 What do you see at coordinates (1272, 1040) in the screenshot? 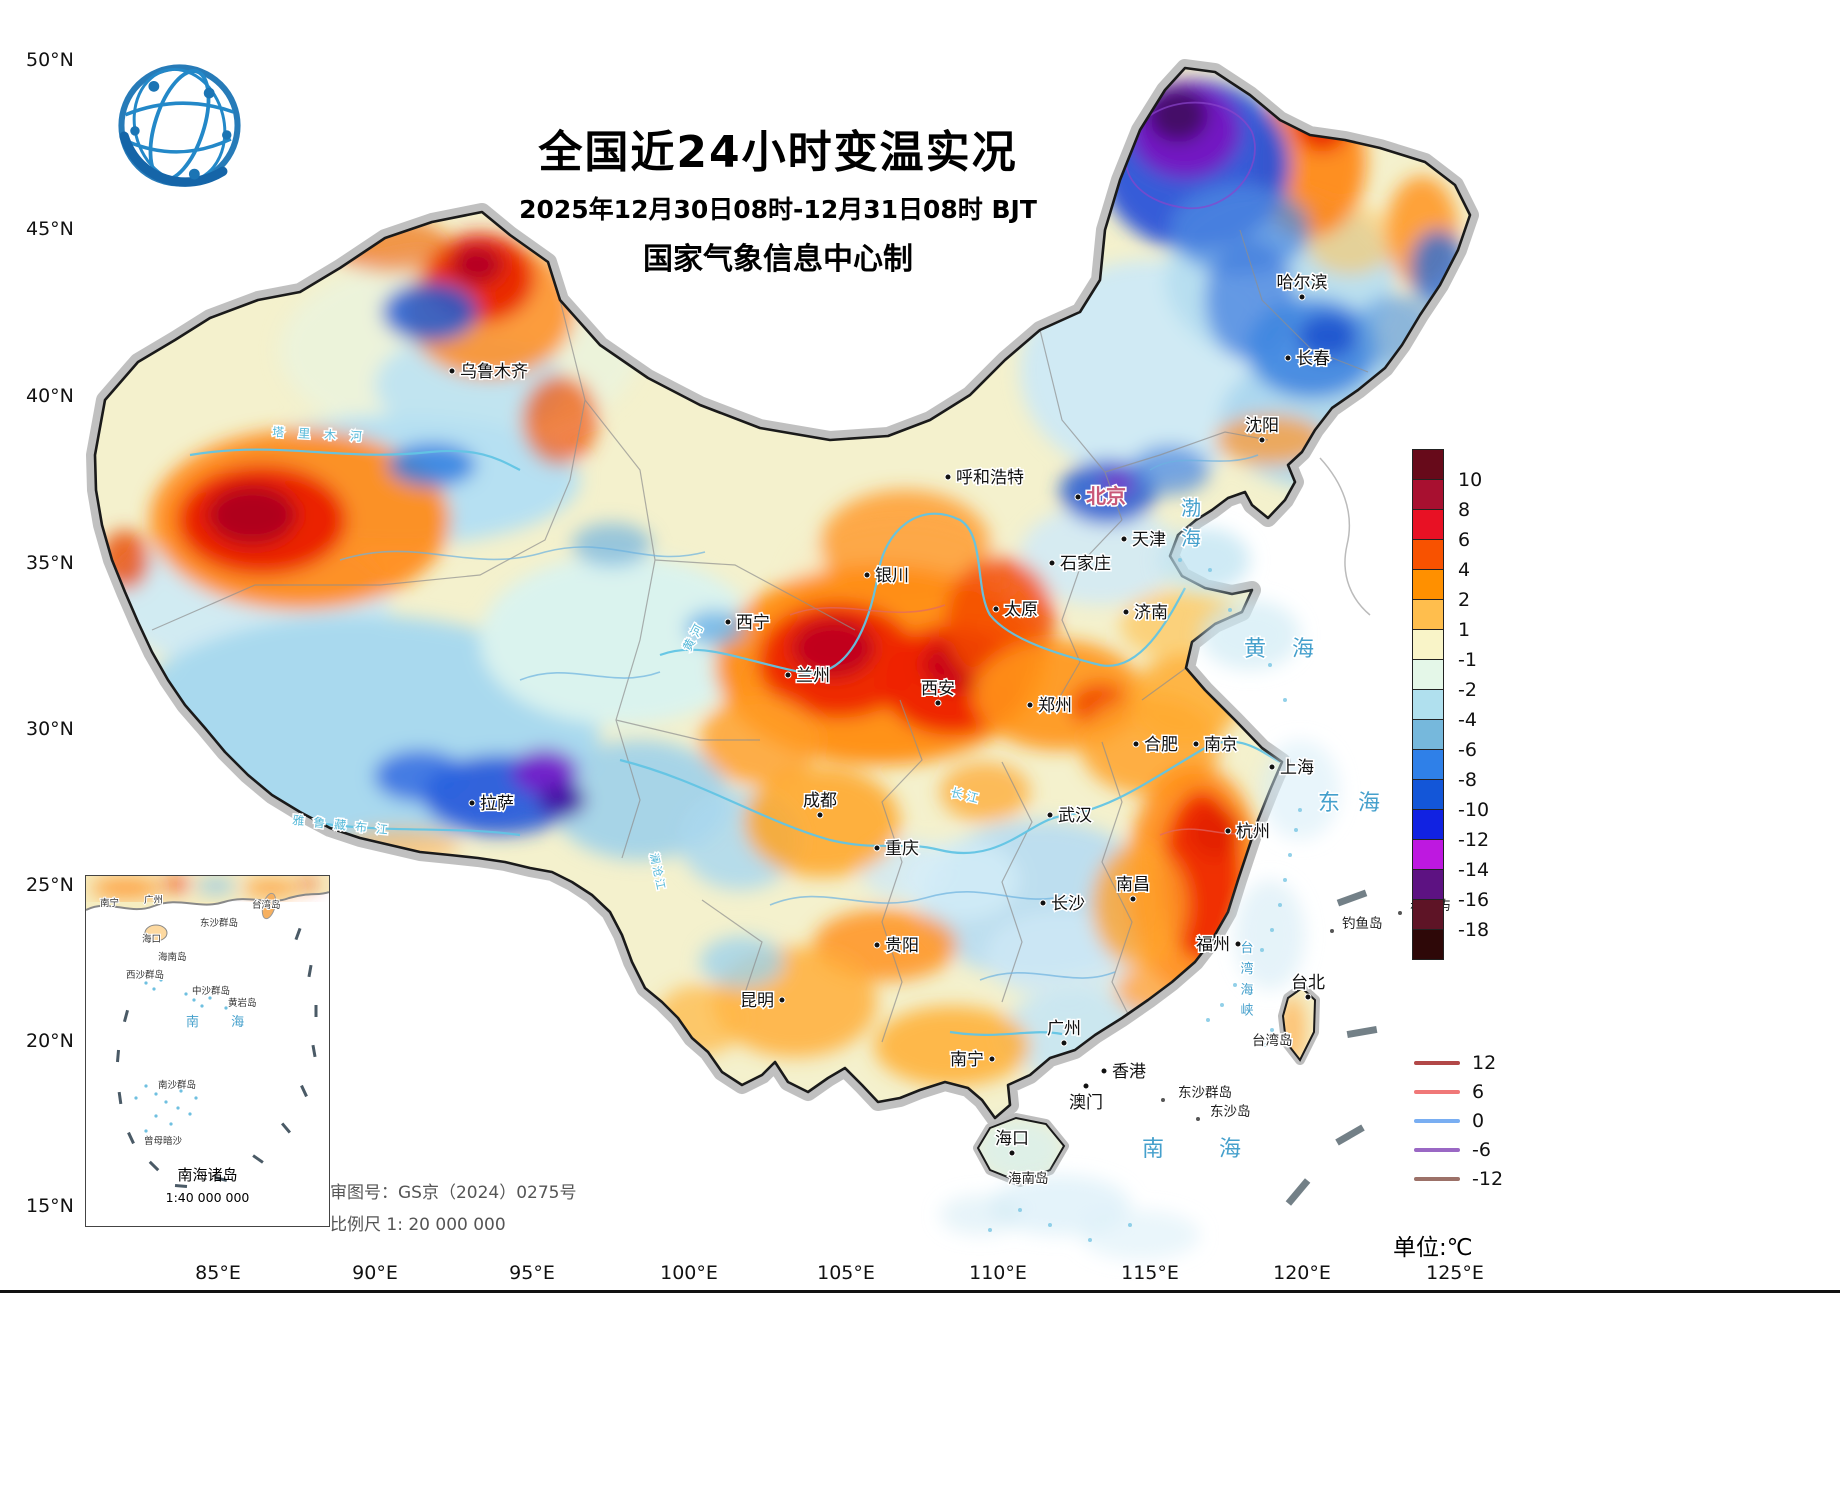
I see `island-label: 台湾岛` at bounding box center [1272, 1040].